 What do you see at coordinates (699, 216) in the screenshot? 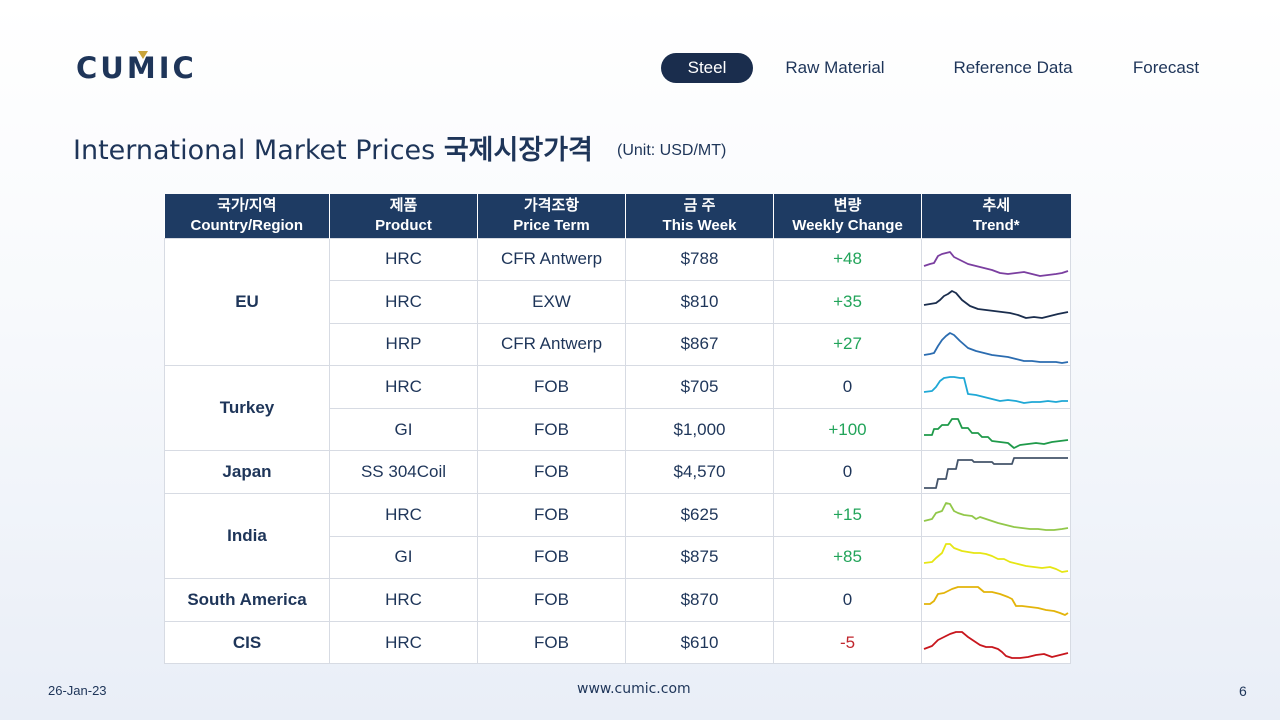
I see `header-this-week: 금 주 This Week` at bounding box center [699, 216].